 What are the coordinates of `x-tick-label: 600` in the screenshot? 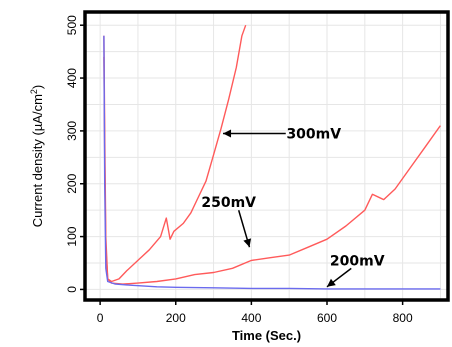 It's located at (327, 318).